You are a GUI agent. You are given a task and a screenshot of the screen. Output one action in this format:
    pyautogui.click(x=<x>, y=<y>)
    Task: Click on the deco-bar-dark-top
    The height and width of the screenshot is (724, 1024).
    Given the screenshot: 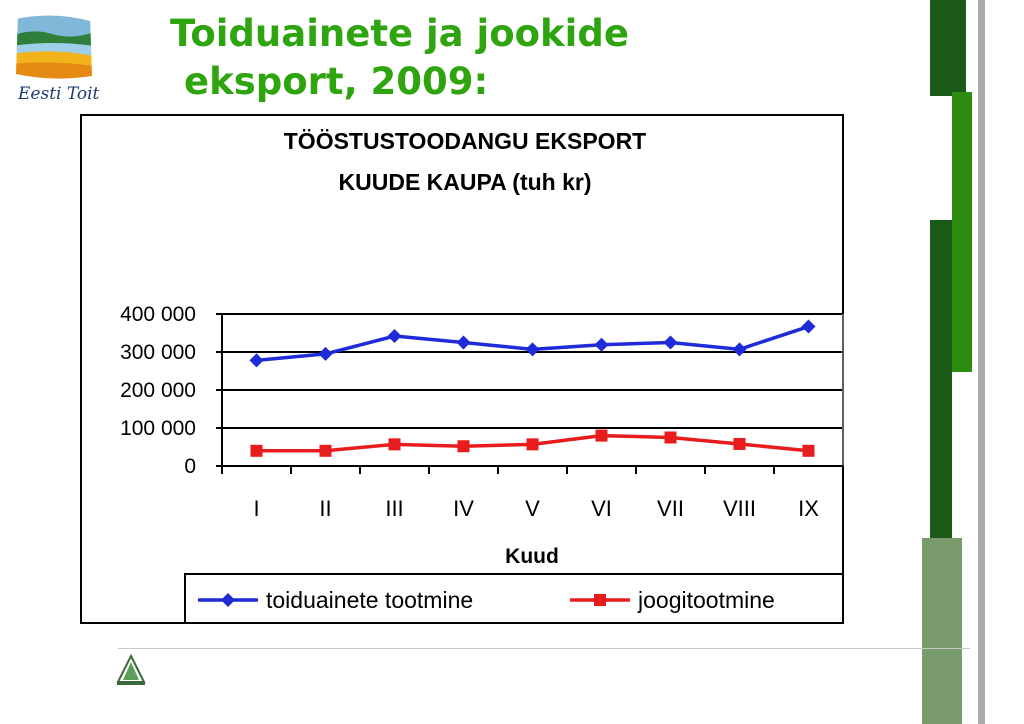 What is the action you would take?
    pyautogui.click(x=948, y=48)
    